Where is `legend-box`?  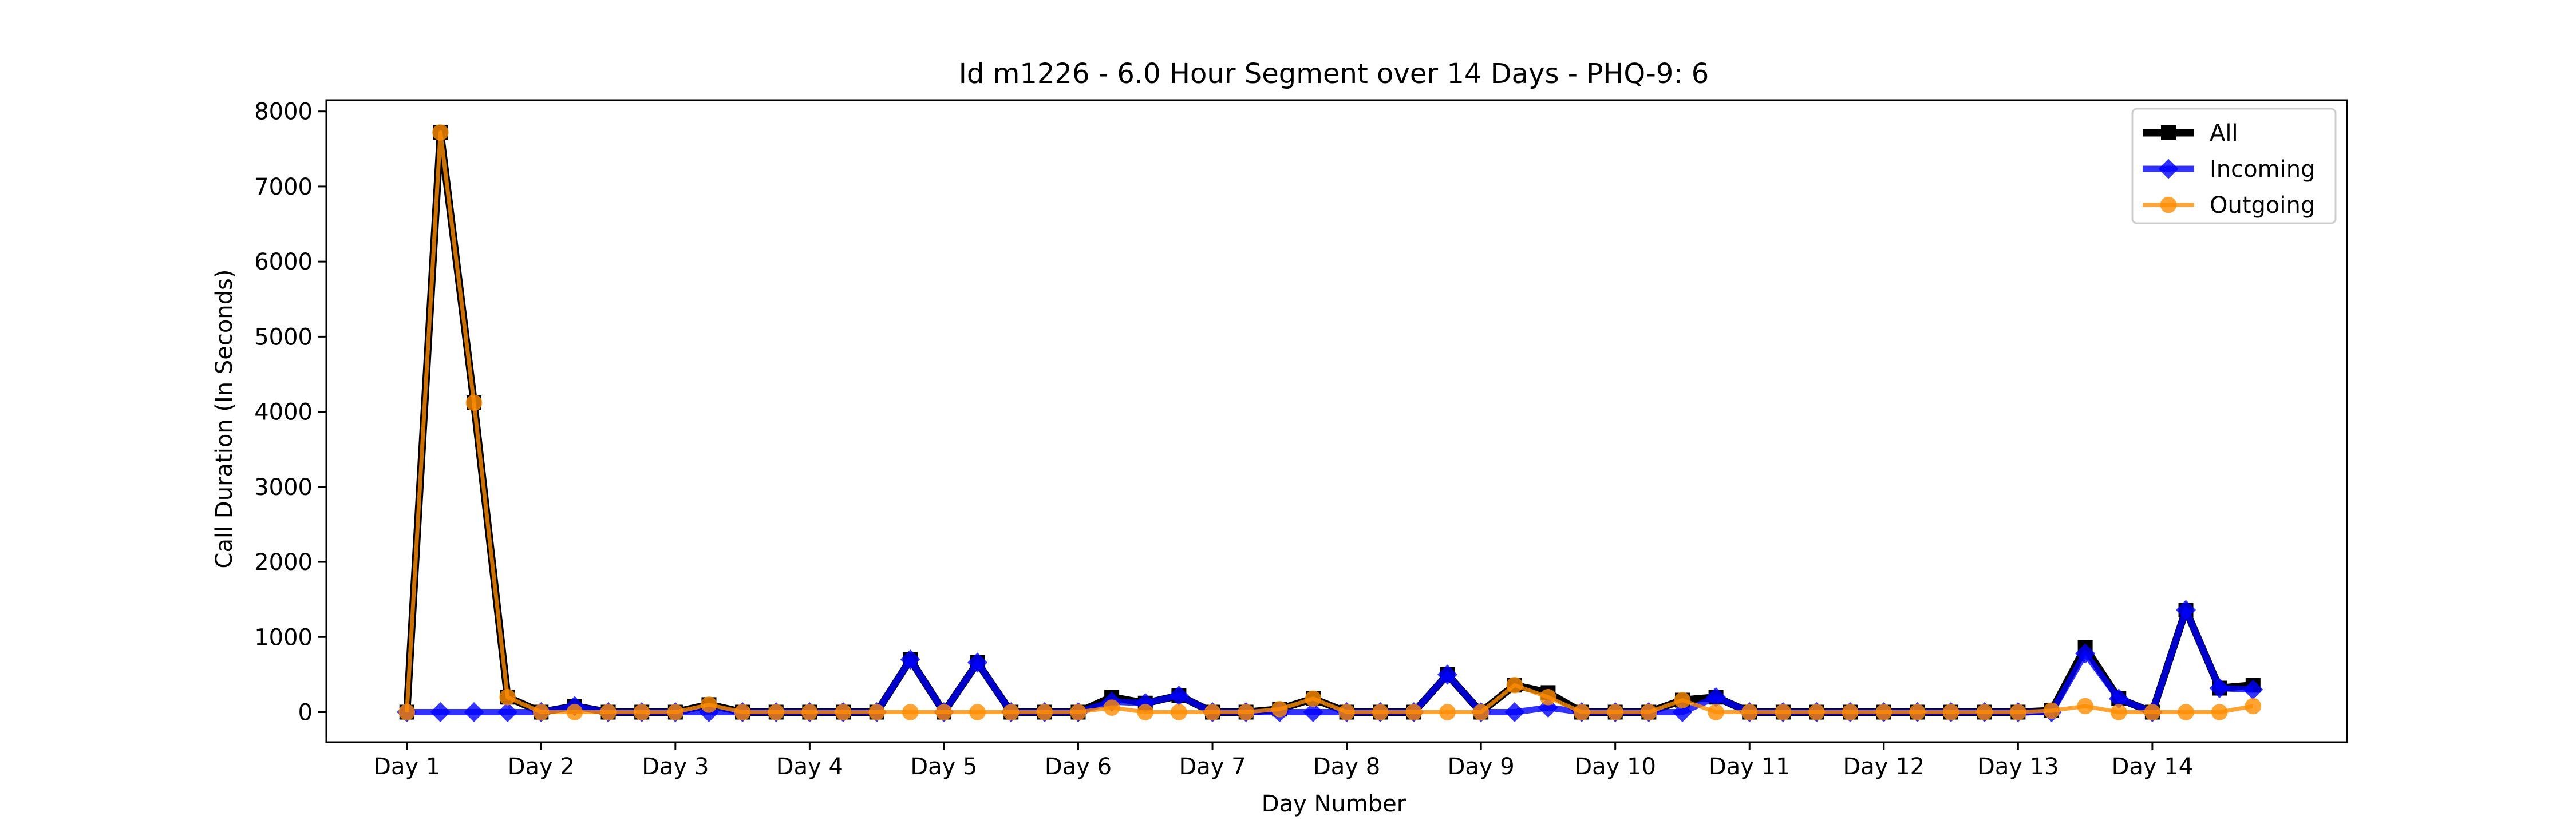
legend-box is located at coordinates (2234, 166).